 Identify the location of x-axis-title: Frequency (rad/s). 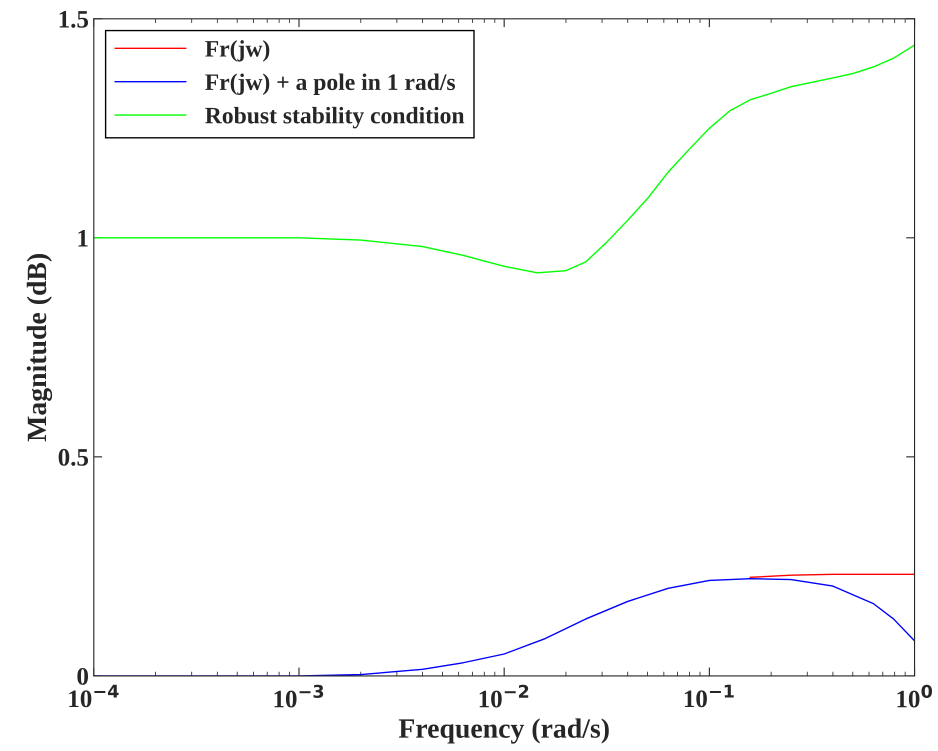
(503, 731).